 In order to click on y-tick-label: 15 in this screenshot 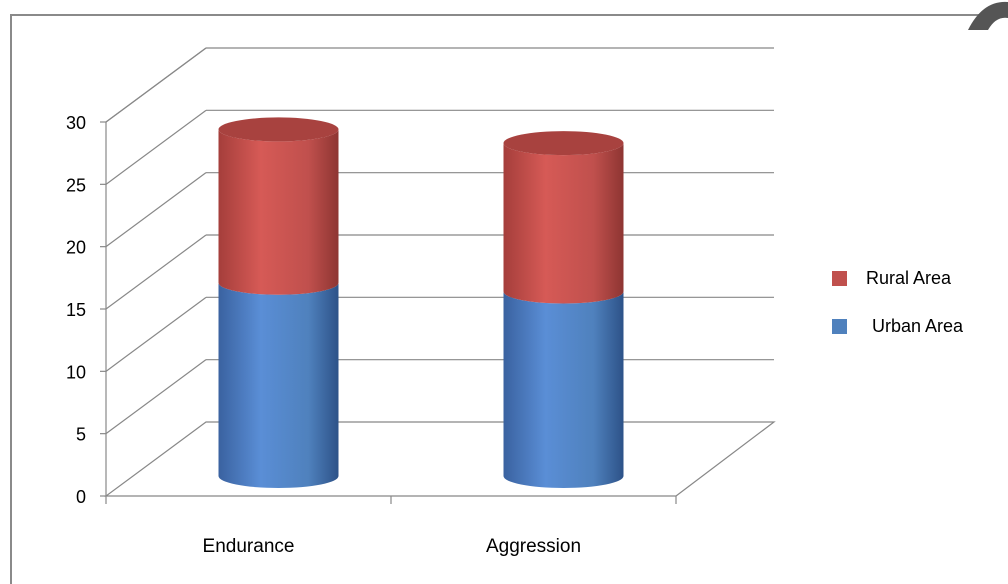, I will do `click(76, 310)`.